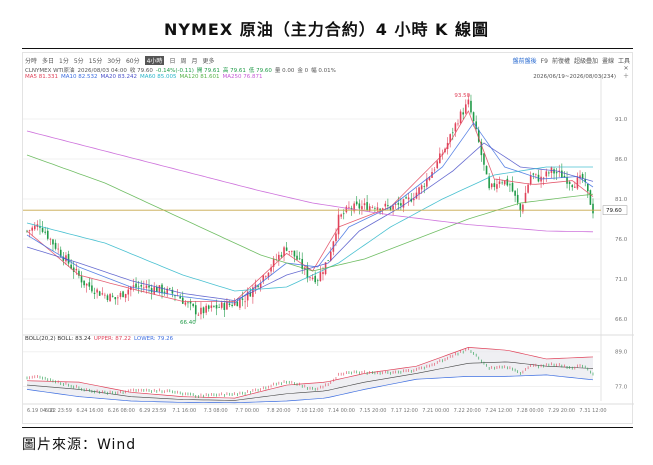  I want to click on period-tab: 更多, so click(208, 61).